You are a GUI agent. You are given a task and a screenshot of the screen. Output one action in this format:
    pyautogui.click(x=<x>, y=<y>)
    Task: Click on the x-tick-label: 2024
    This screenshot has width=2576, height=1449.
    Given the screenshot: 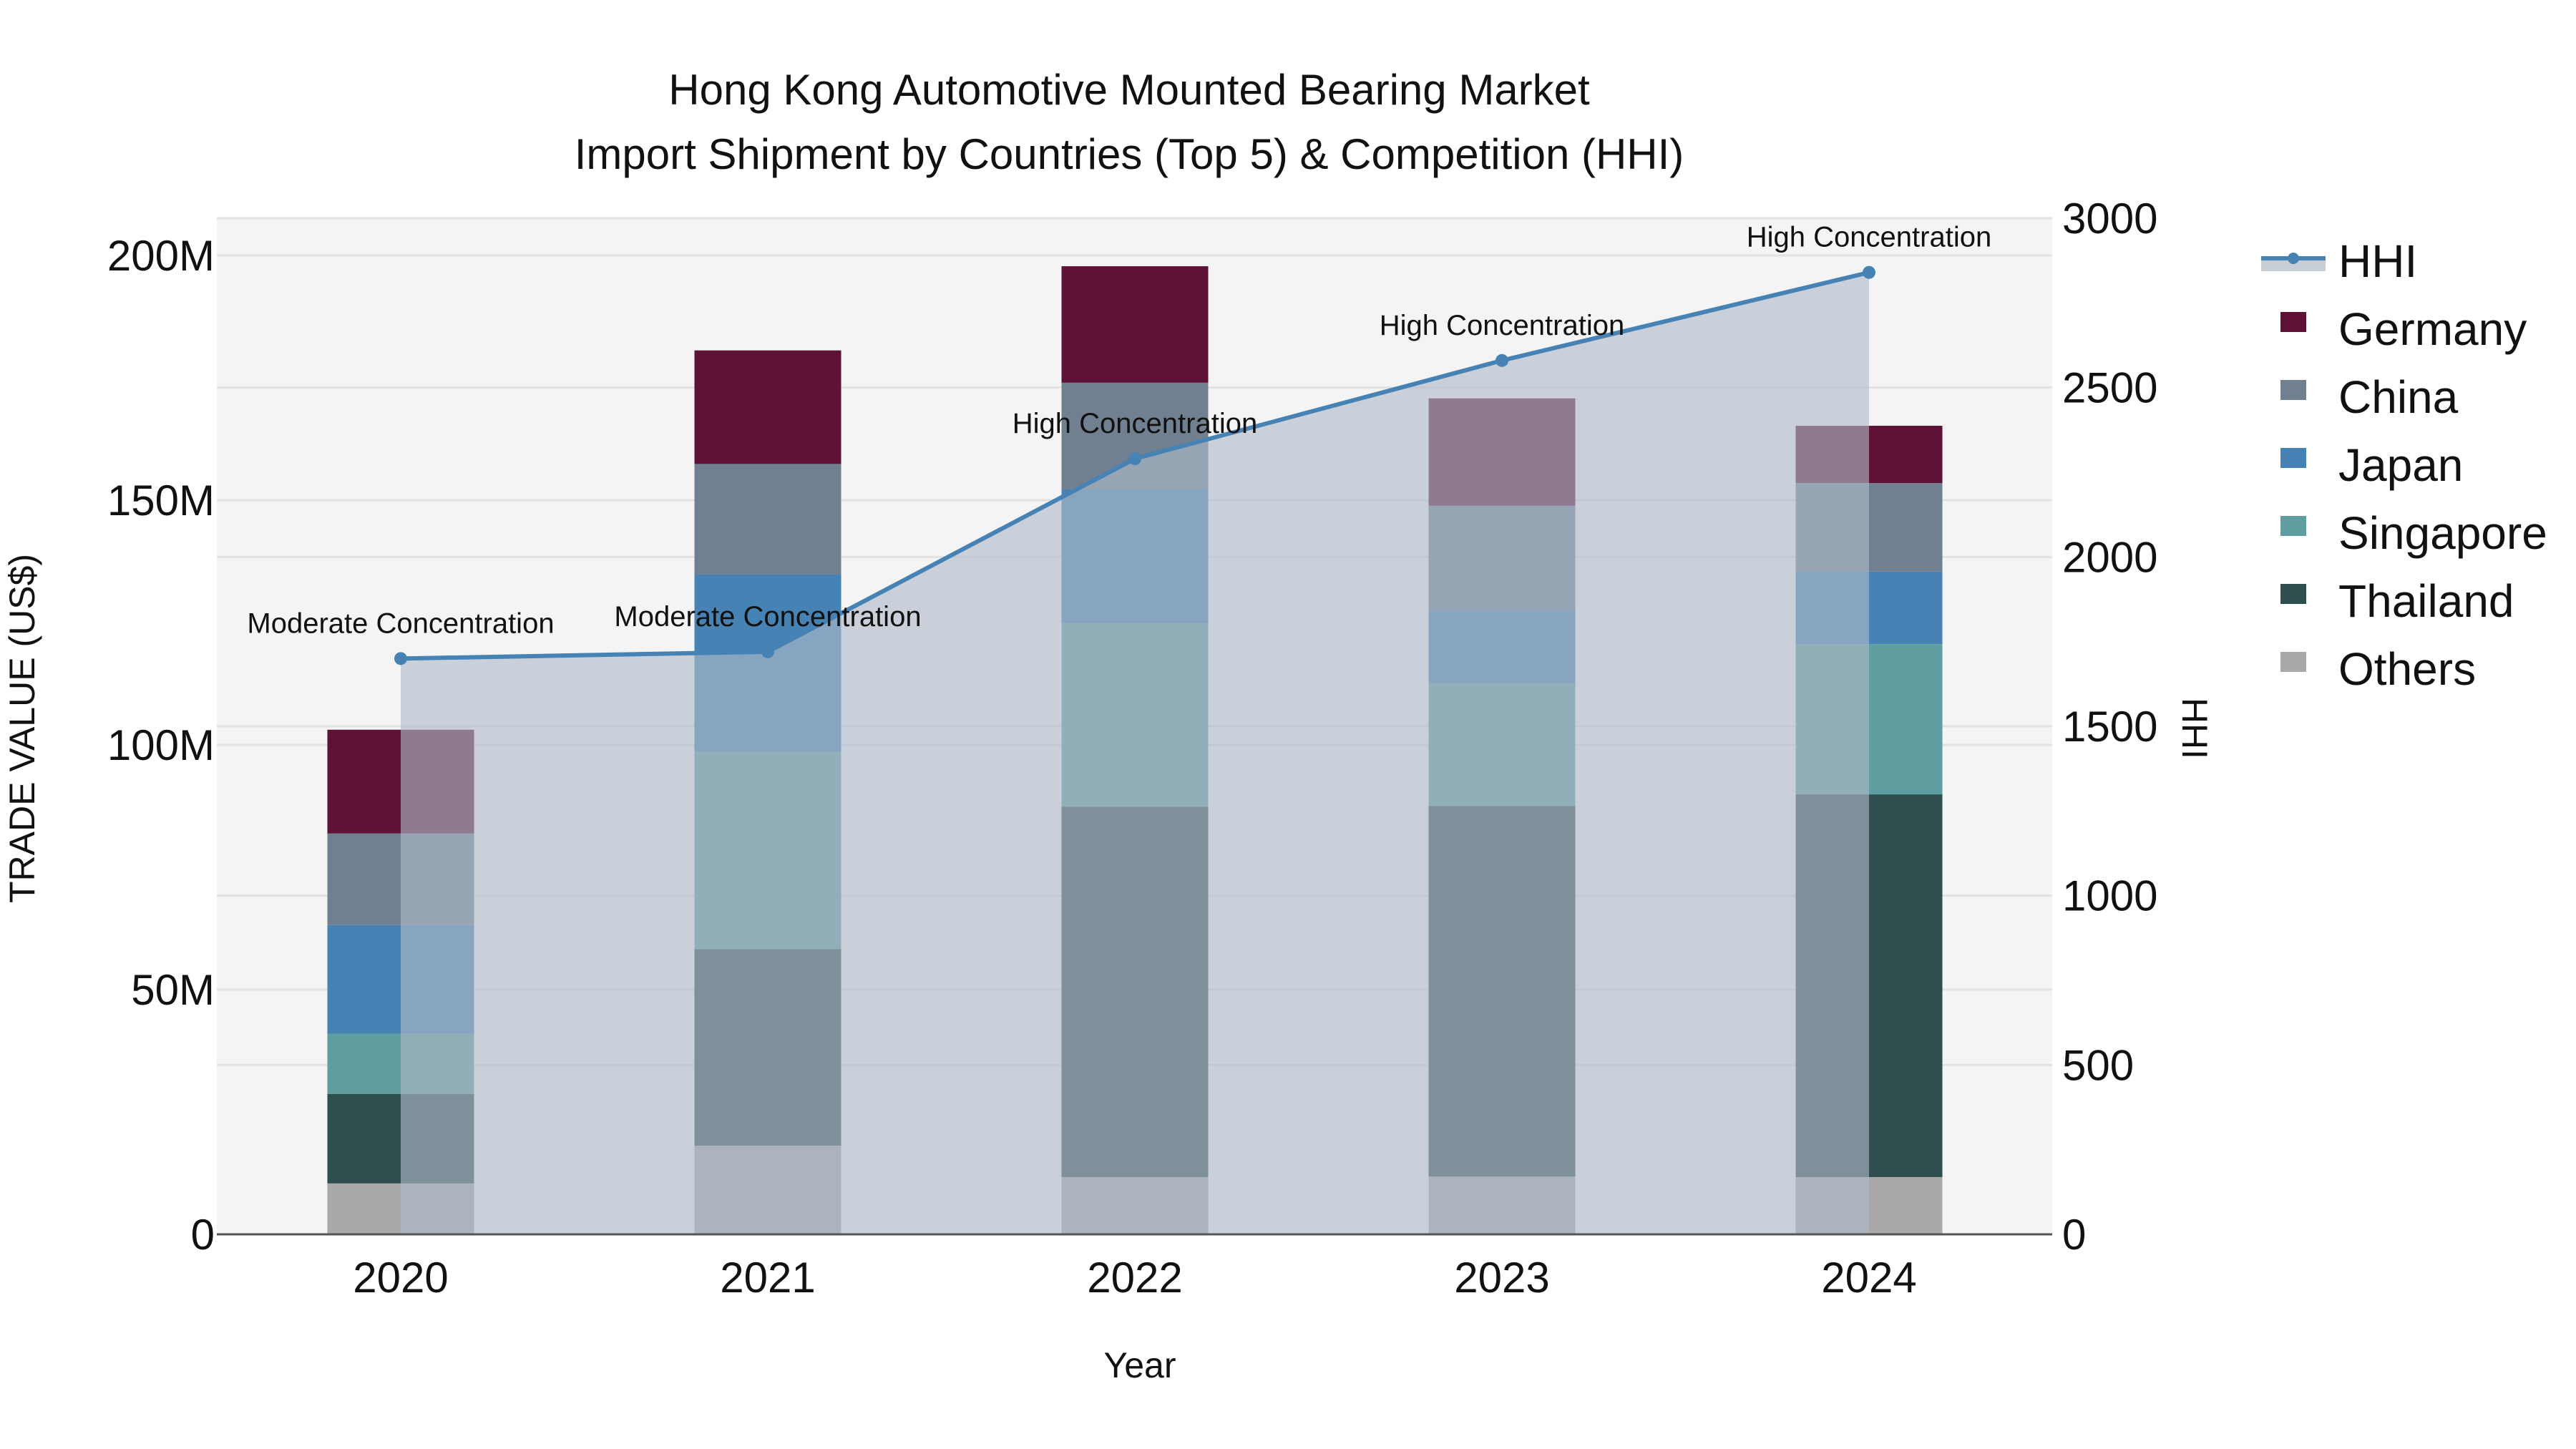 What is the action you would take?
    pyautogui.click(x=1868, y=1278)
    